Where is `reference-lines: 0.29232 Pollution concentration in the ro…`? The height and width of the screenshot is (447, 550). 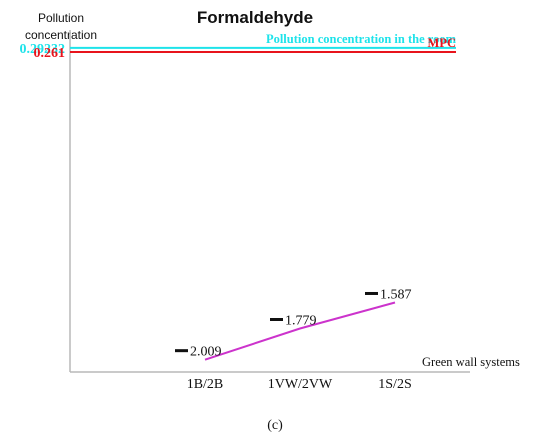
reference-lines: 0.29232 Pollution concentration in the ro… is located at coordinates (238, 46).